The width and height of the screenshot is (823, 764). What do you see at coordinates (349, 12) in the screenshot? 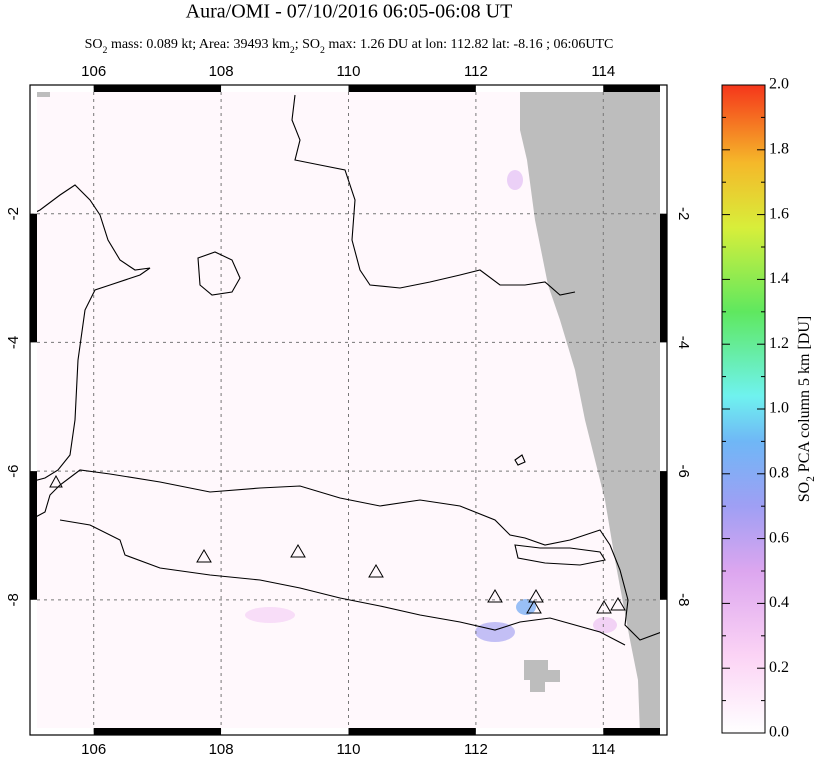
I see `chart-title: Aura/OMI - 07/10/2016 06:05-06:08 UT` at bounding box center [349, 12].